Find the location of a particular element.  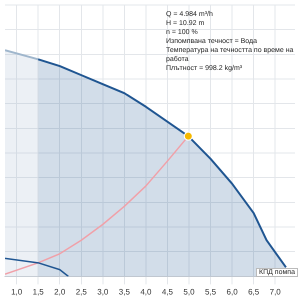

x-tick-label: 5,5 is located at coordinates (210, 291).